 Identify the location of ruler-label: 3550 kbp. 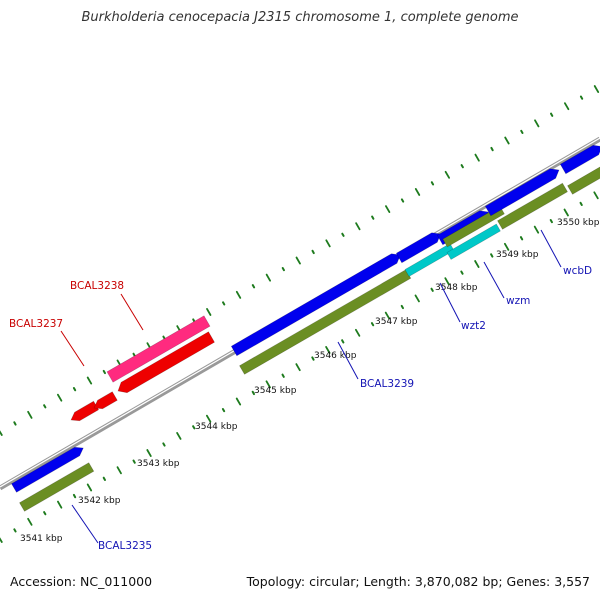
(578, 223).